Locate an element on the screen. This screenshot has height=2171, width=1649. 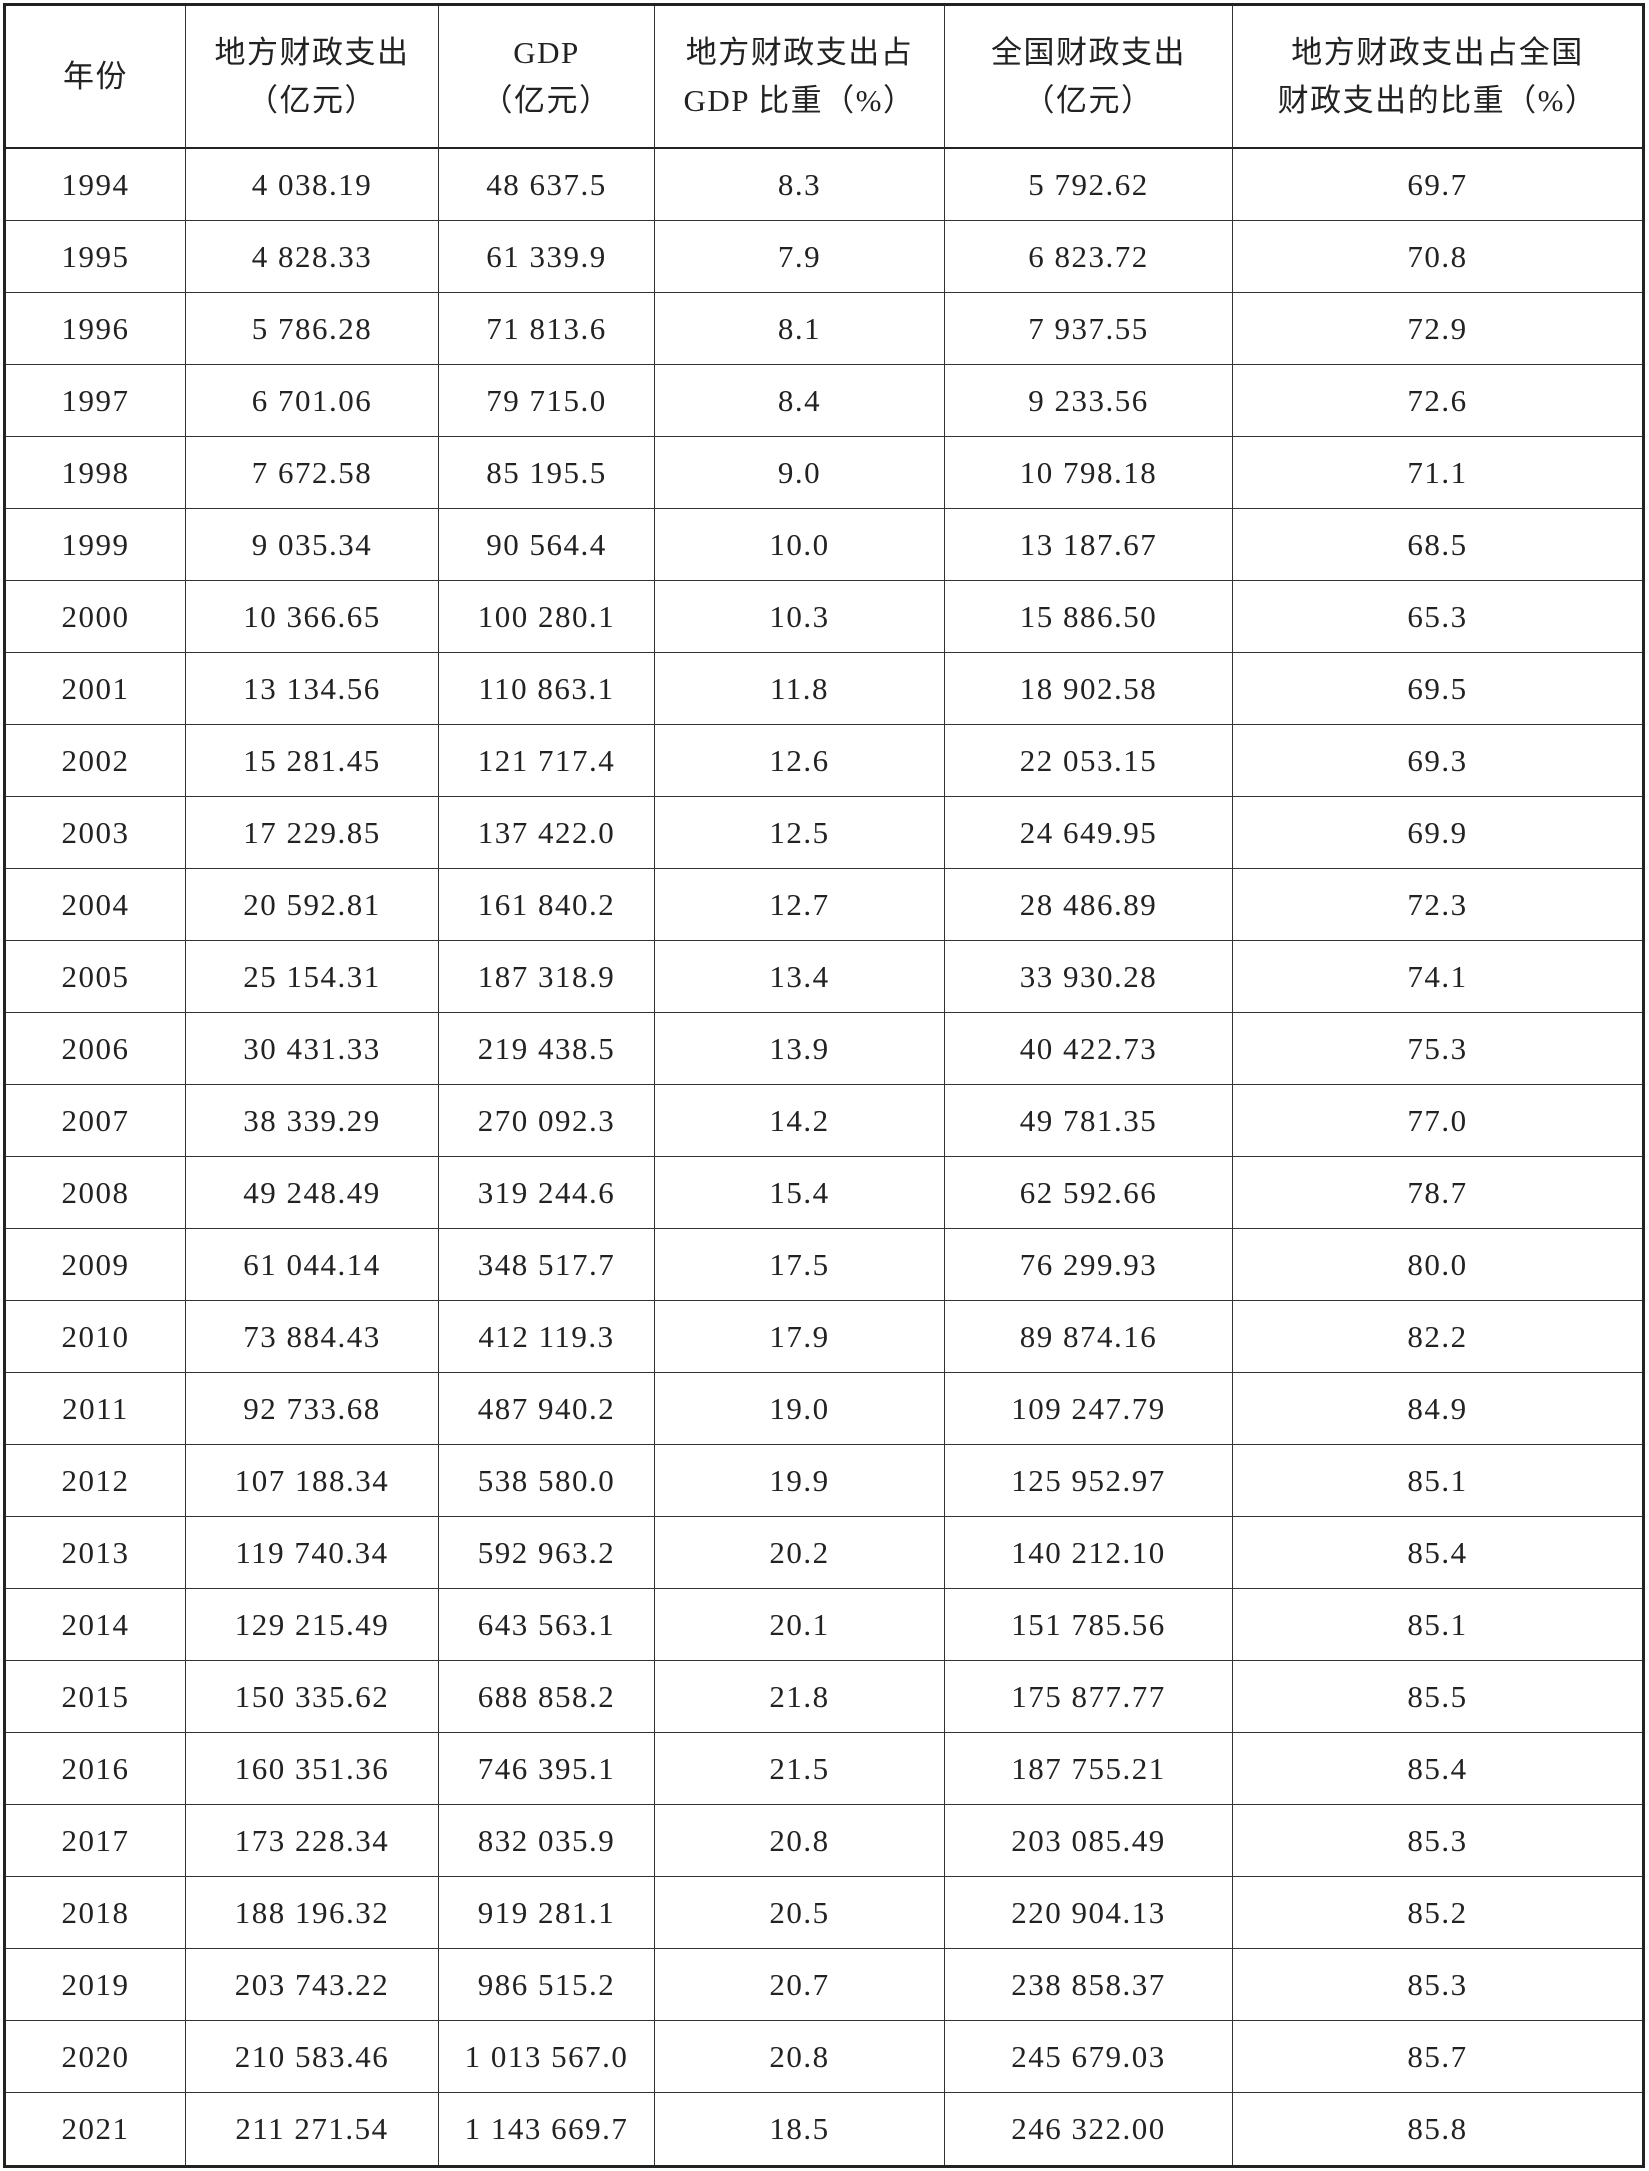
year-cell: 1999 is located at coordinates (96, 545).